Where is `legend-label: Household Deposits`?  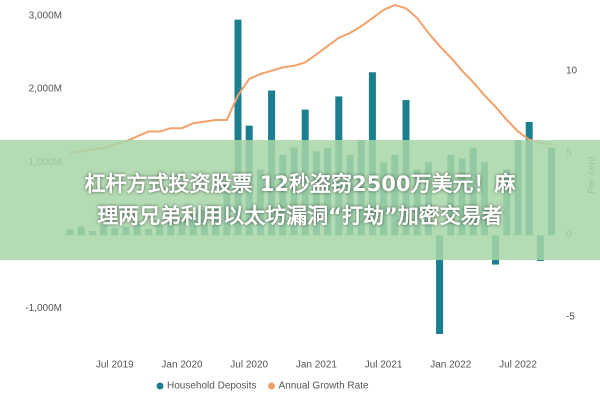
legend-label: Household Deposits is located at coordinates (212, 386).